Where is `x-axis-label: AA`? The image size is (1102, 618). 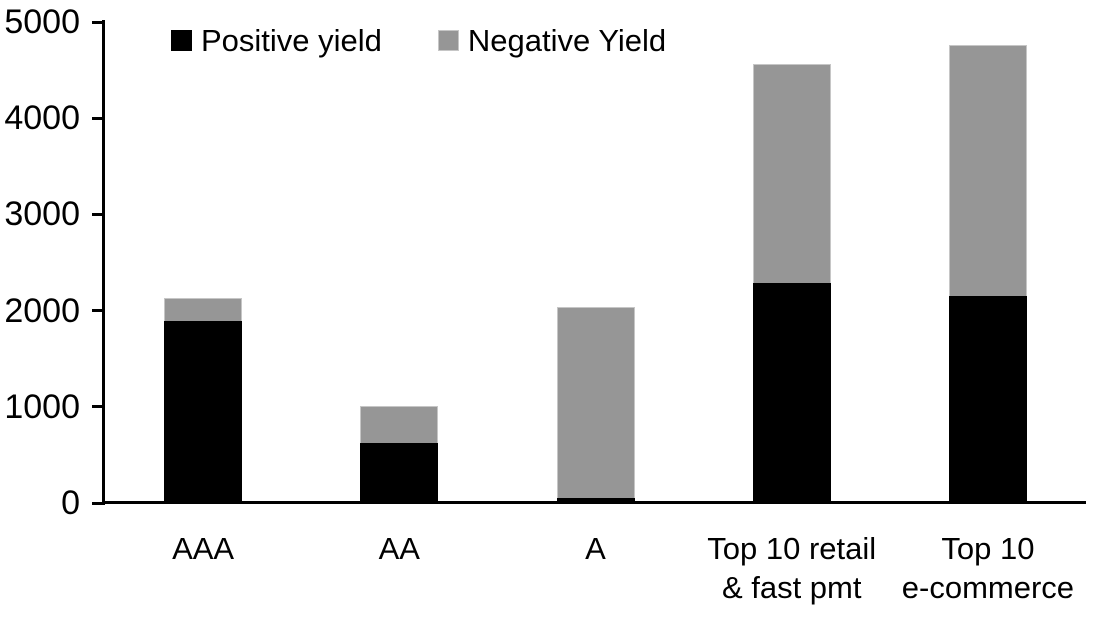 x-axis-label: AA is located at coordinates (399, 548).